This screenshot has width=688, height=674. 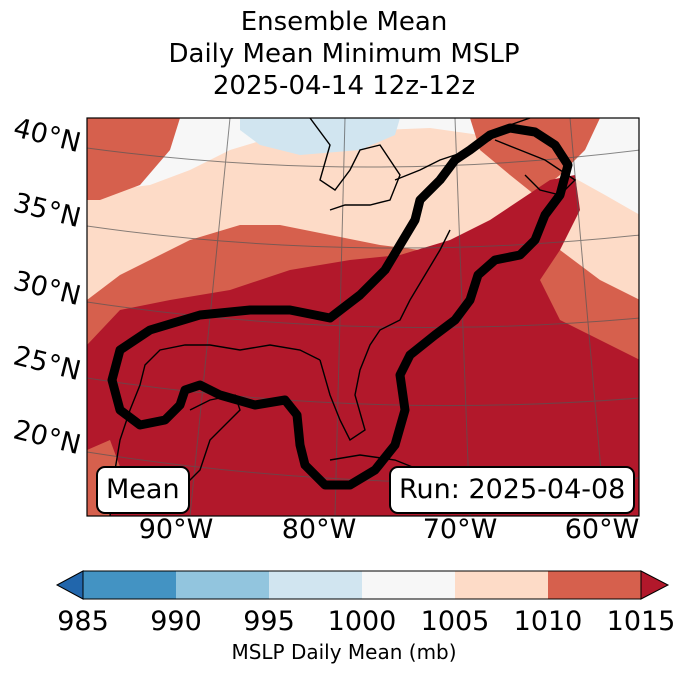 What do you see at coordinates (344, 86) in the screenshot?
I see `title-line-3: 2025-04-14 12z-12z` at bounding box center [344, 86].